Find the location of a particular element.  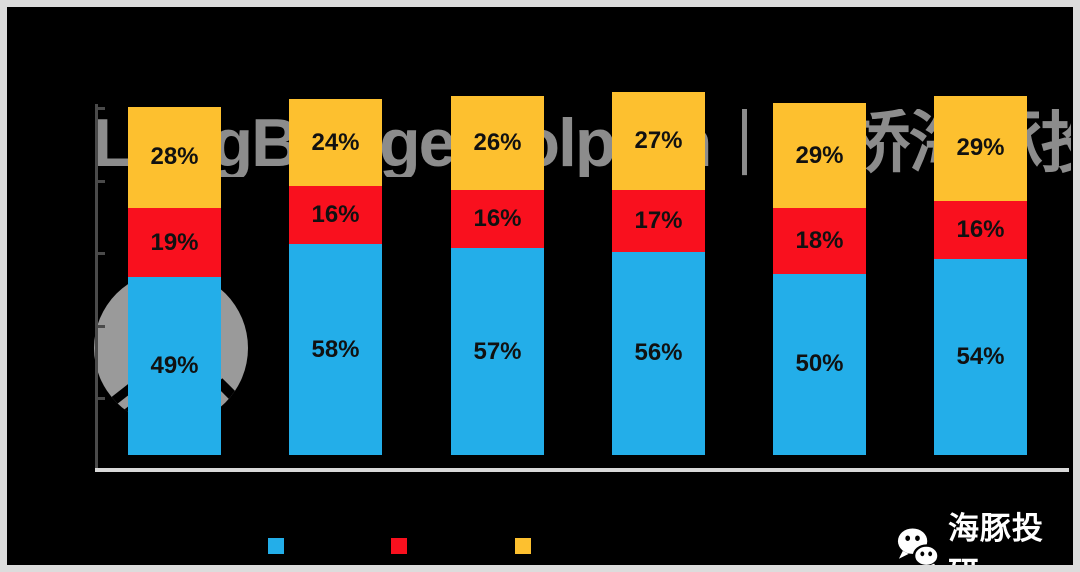

stacked-bar: 54% 16% 29% is located at coordinates (980, 275).